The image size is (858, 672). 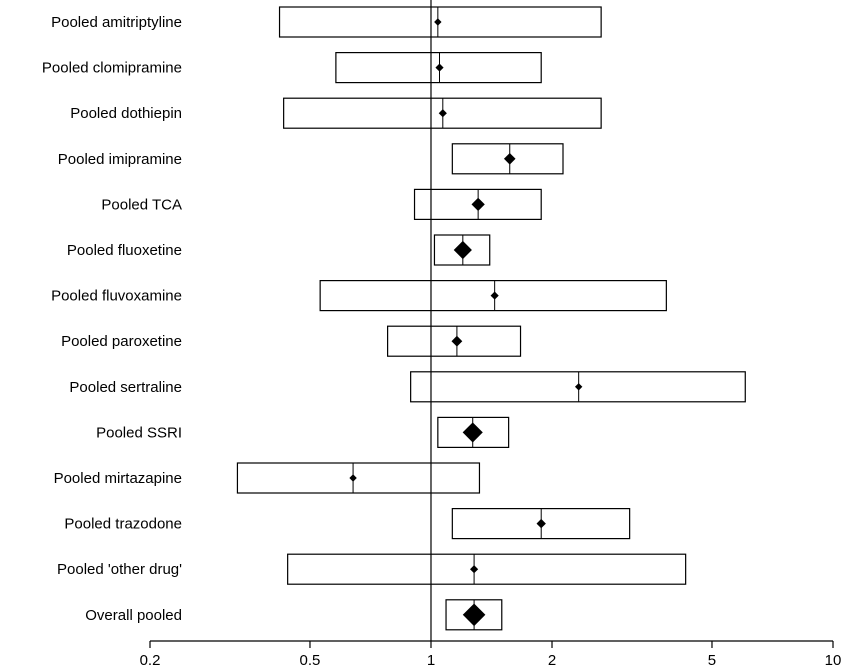 I want to click on row-label: Pooled mirtazapine, so click(x=118, y=478).